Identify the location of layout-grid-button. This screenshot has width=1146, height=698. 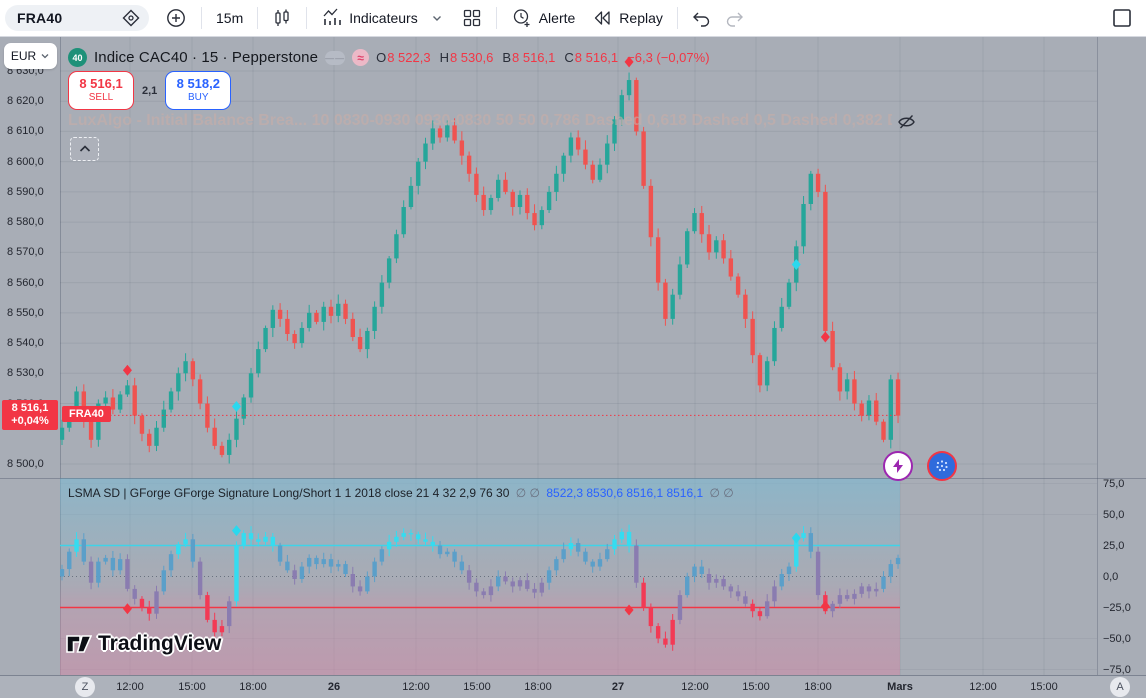
(472, 18).